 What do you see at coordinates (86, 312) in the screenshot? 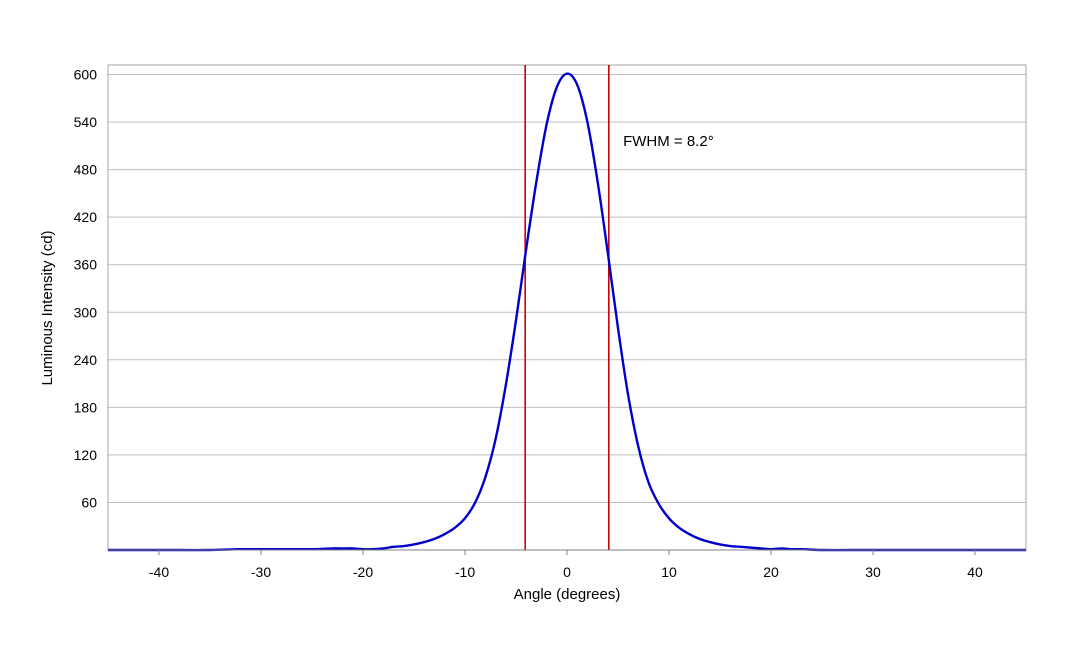
I see `y-tick-label: 300` at bounding box center [86, 312].